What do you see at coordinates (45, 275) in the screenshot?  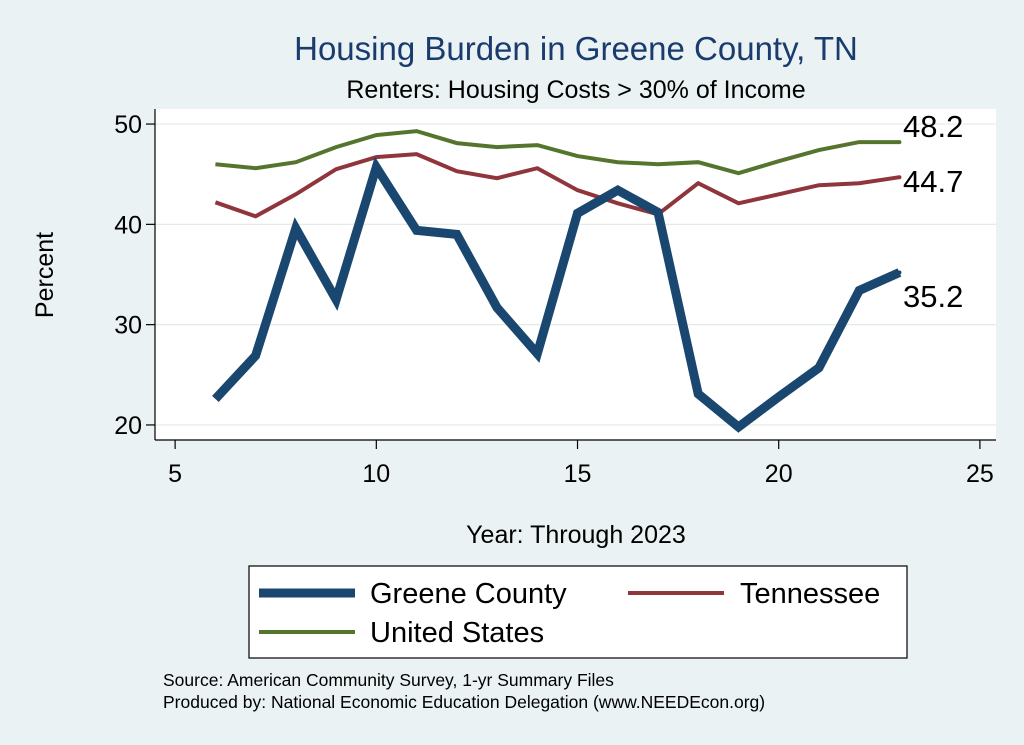 I see `y-axis-label: Percent` at bounding box center [45, 275].